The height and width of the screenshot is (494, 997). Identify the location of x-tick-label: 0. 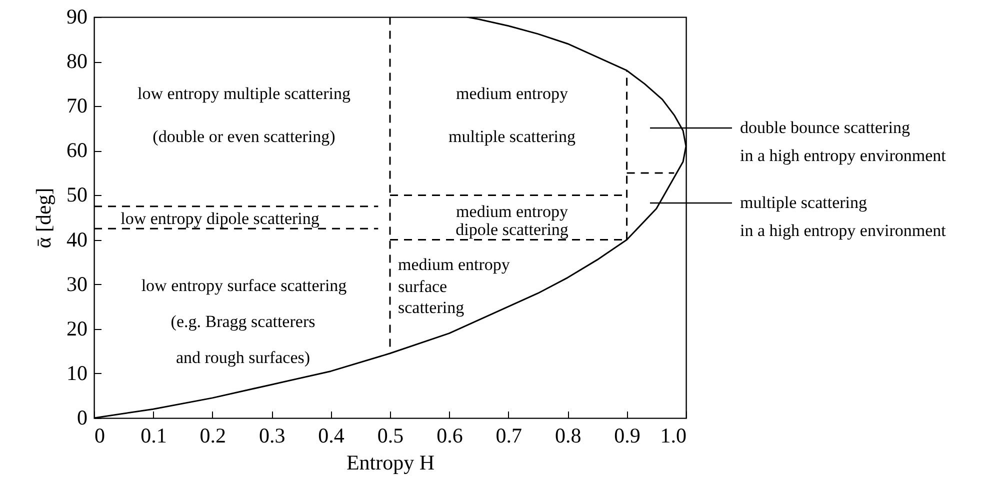
(99, 436).